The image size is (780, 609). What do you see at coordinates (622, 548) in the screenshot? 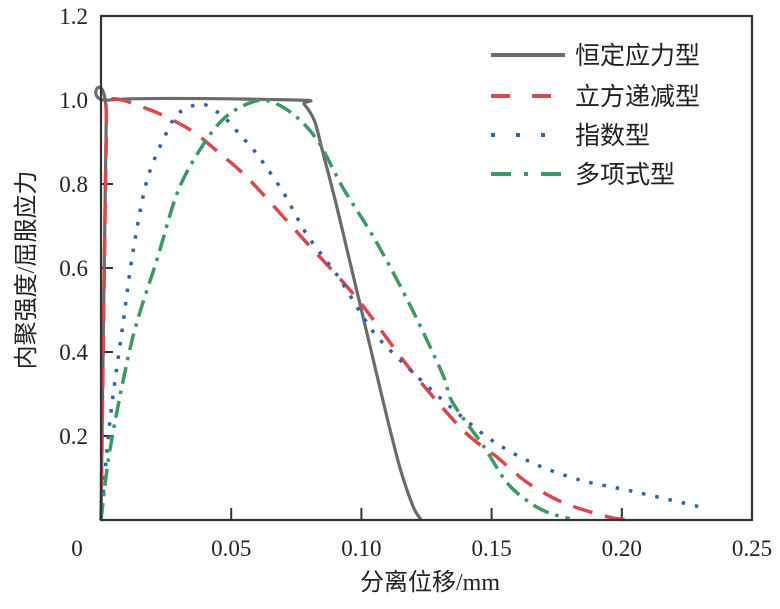
I see `x-tick-label: 0.20` at bounding box center [622, 548].